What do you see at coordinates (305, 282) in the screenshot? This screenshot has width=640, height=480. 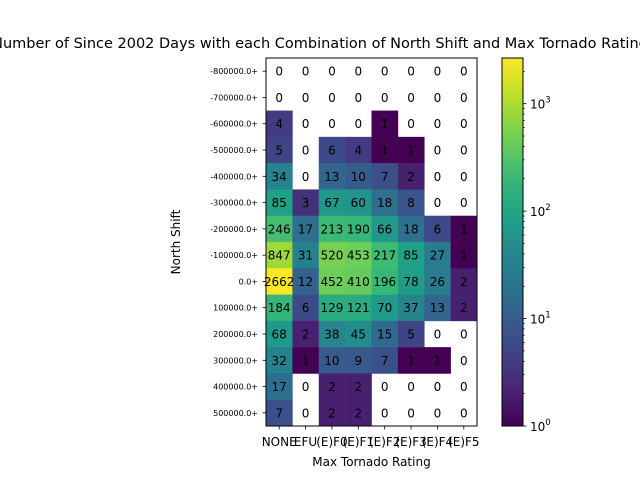 I see `cell-value-label: 12` at bounding box center [305, 282].